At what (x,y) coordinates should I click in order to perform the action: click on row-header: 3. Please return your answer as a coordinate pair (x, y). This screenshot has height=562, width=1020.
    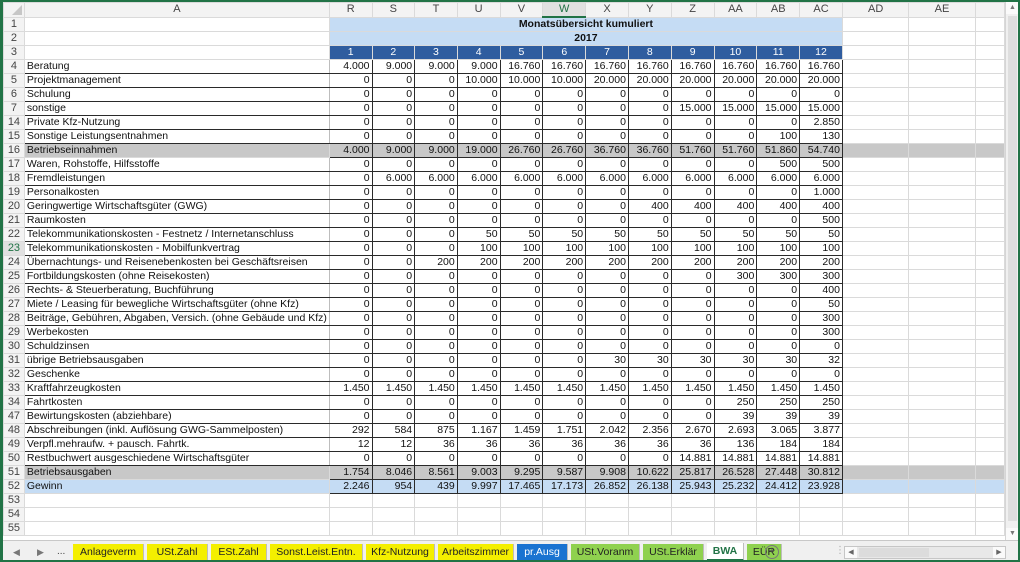
    Looking at the image, I should click on (14, 52).